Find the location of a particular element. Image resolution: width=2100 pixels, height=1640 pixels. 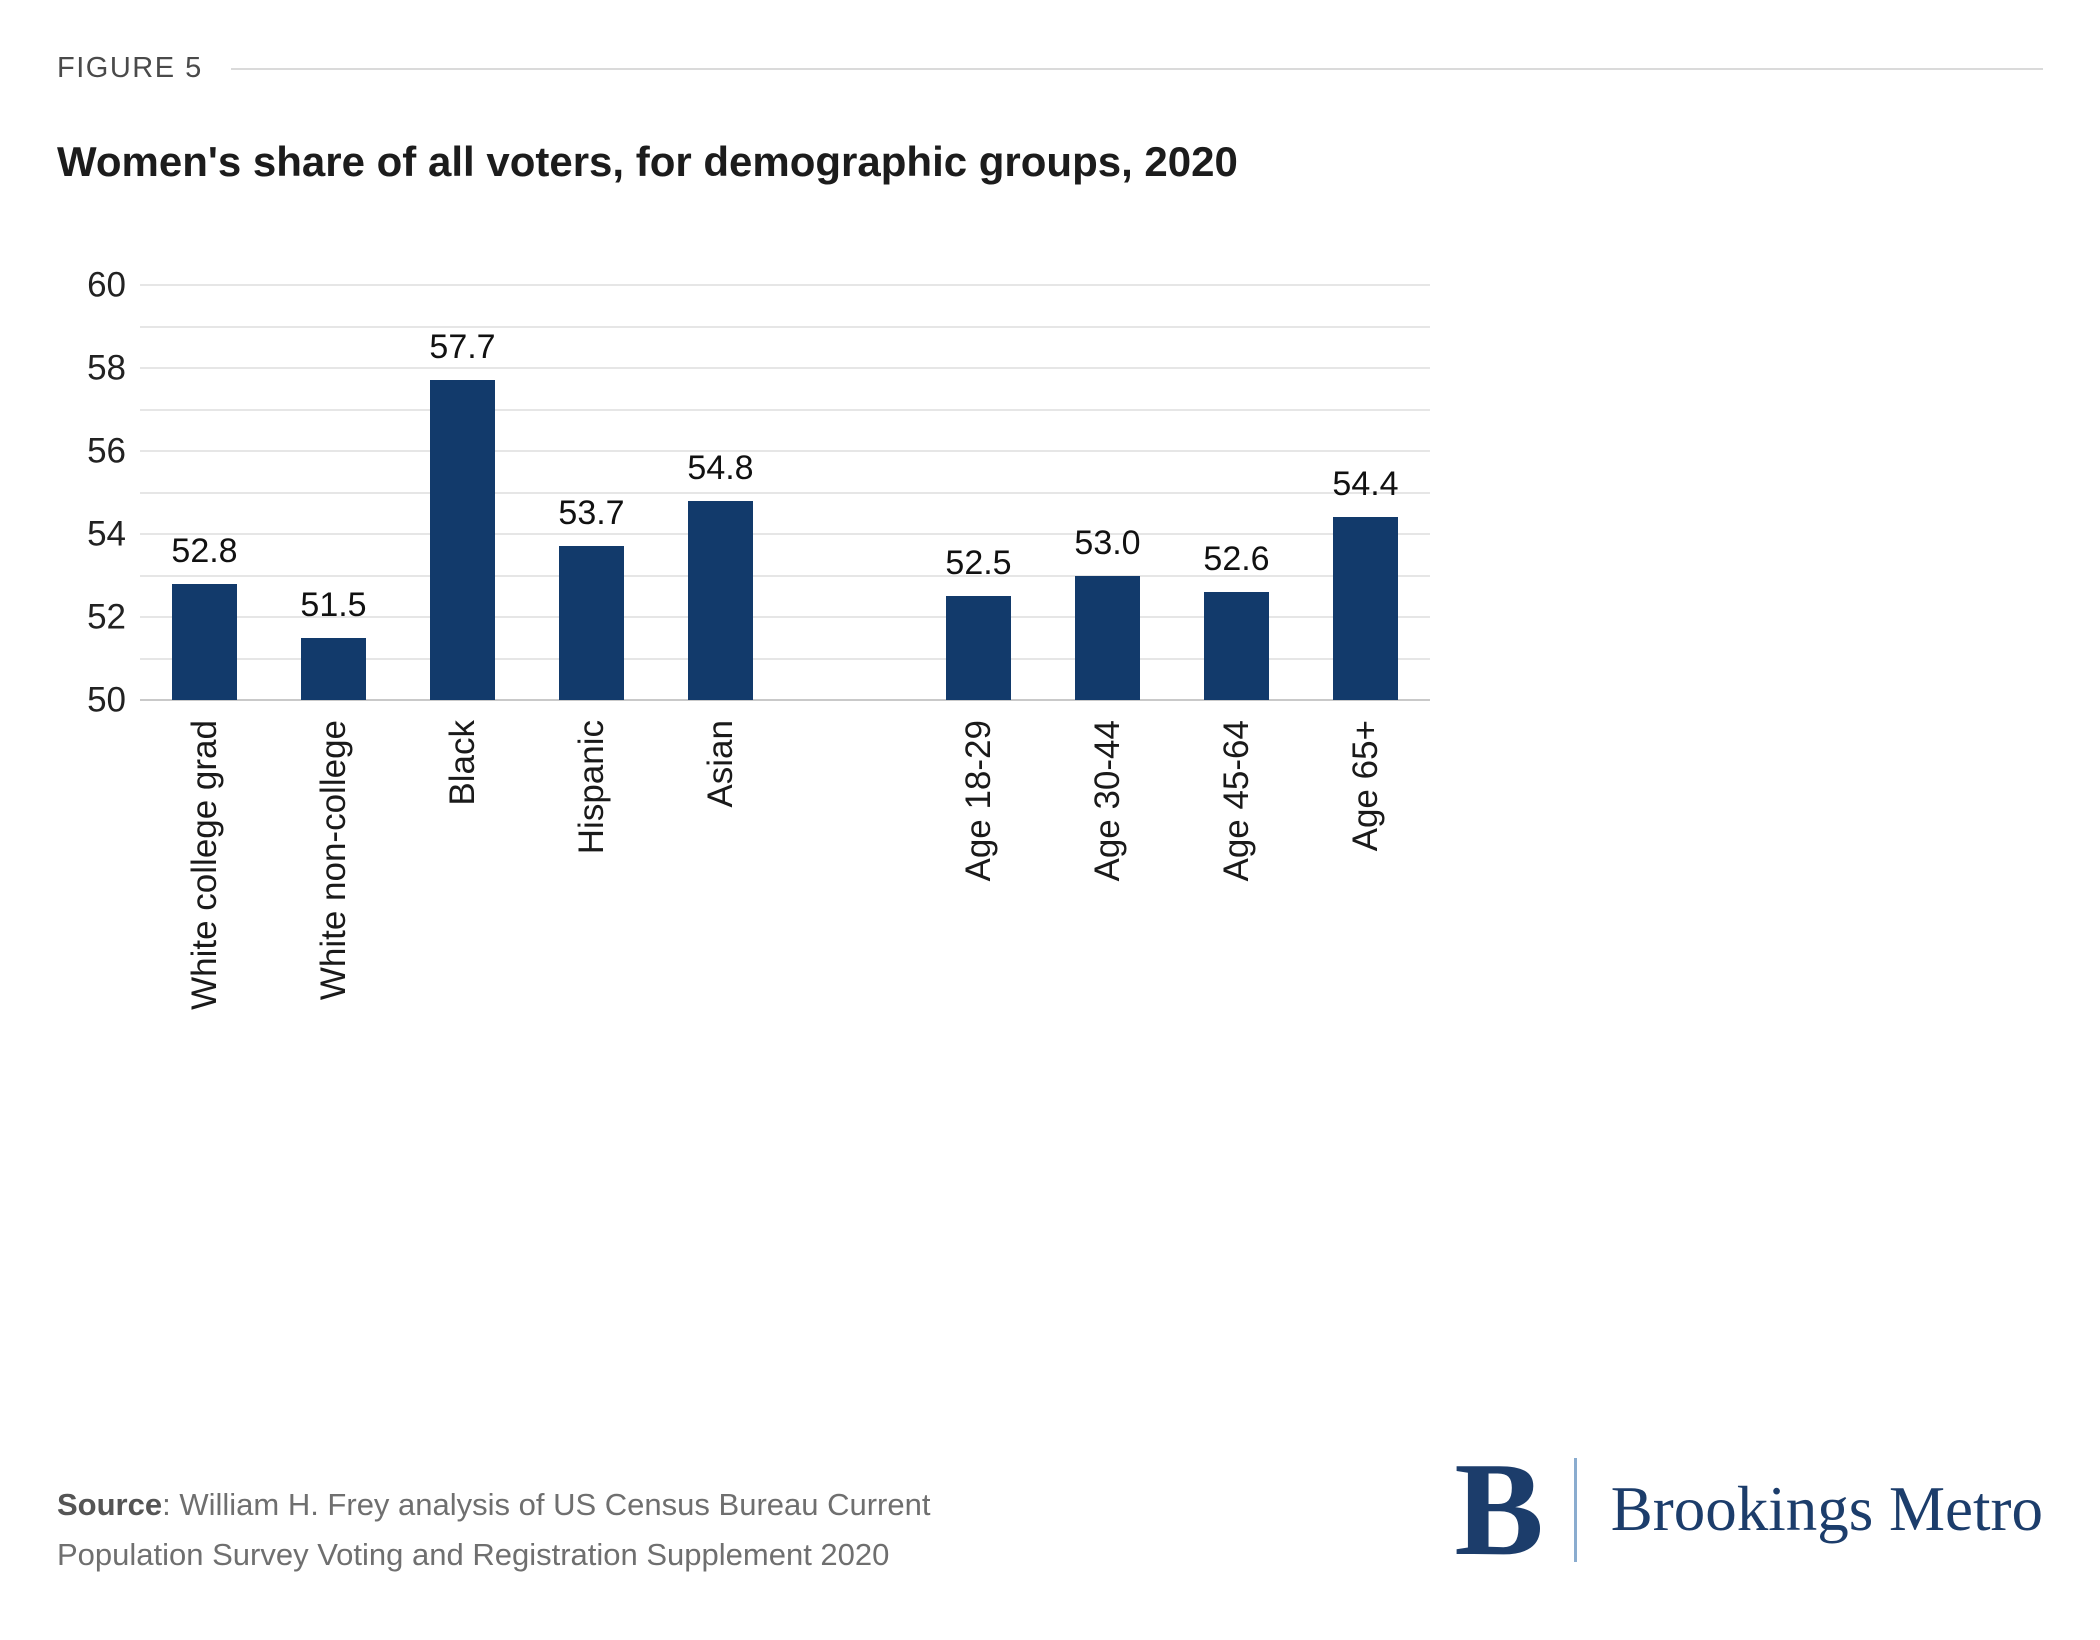

brookings-b-mark: B is located at coordinates (1499, 1509).